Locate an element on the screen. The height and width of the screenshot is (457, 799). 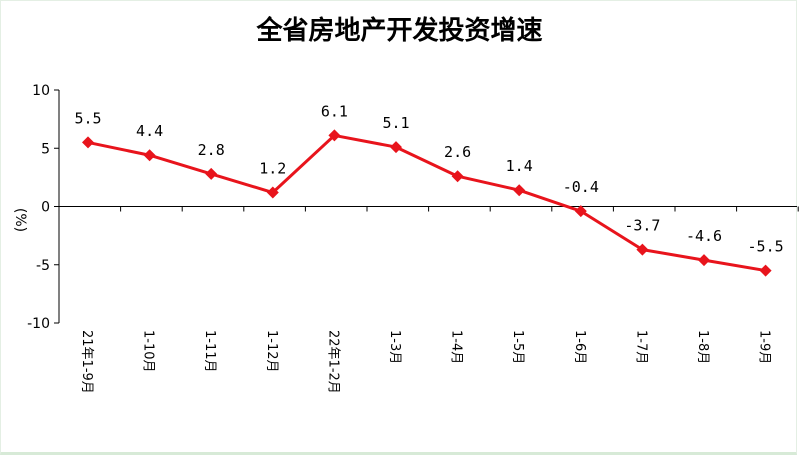
y-tick-label: 10 is located at coordinates (41, 91).